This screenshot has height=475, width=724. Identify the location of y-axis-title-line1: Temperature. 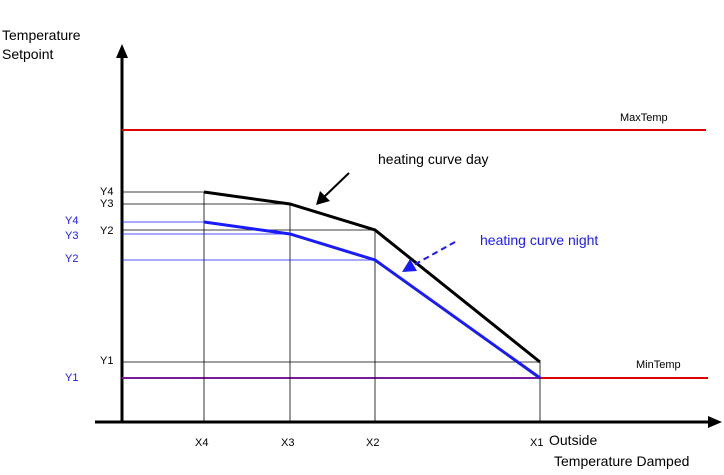
(41, 35).